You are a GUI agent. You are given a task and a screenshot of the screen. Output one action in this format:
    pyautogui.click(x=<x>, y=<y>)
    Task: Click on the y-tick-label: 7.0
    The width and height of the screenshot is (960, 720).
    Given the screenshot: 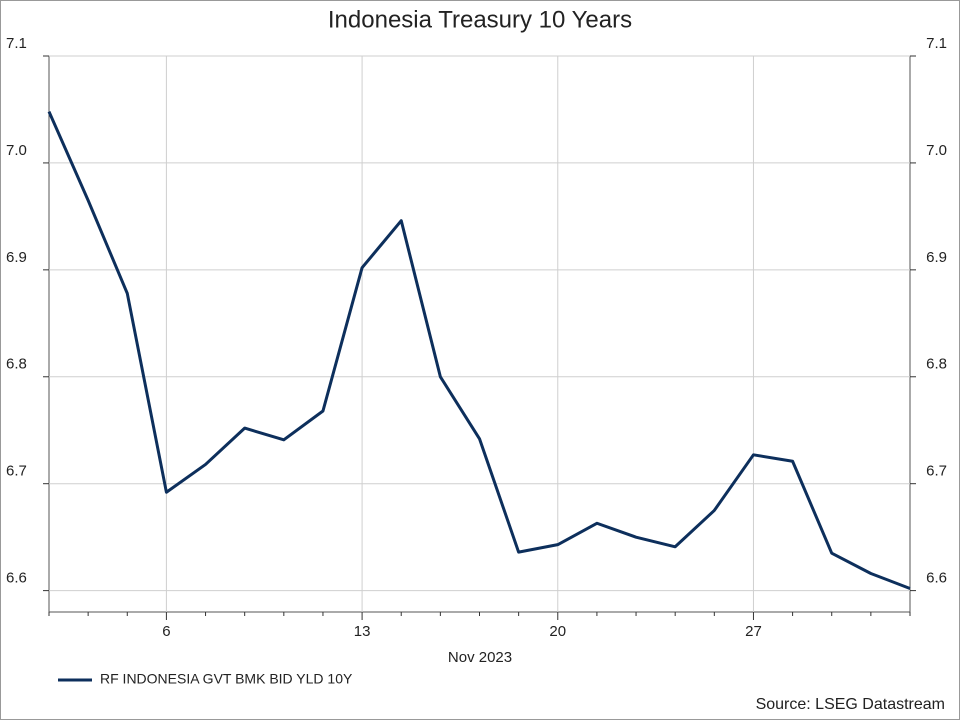 What is the action you would take?
    pyautogui.click(x=16, y=150)
    